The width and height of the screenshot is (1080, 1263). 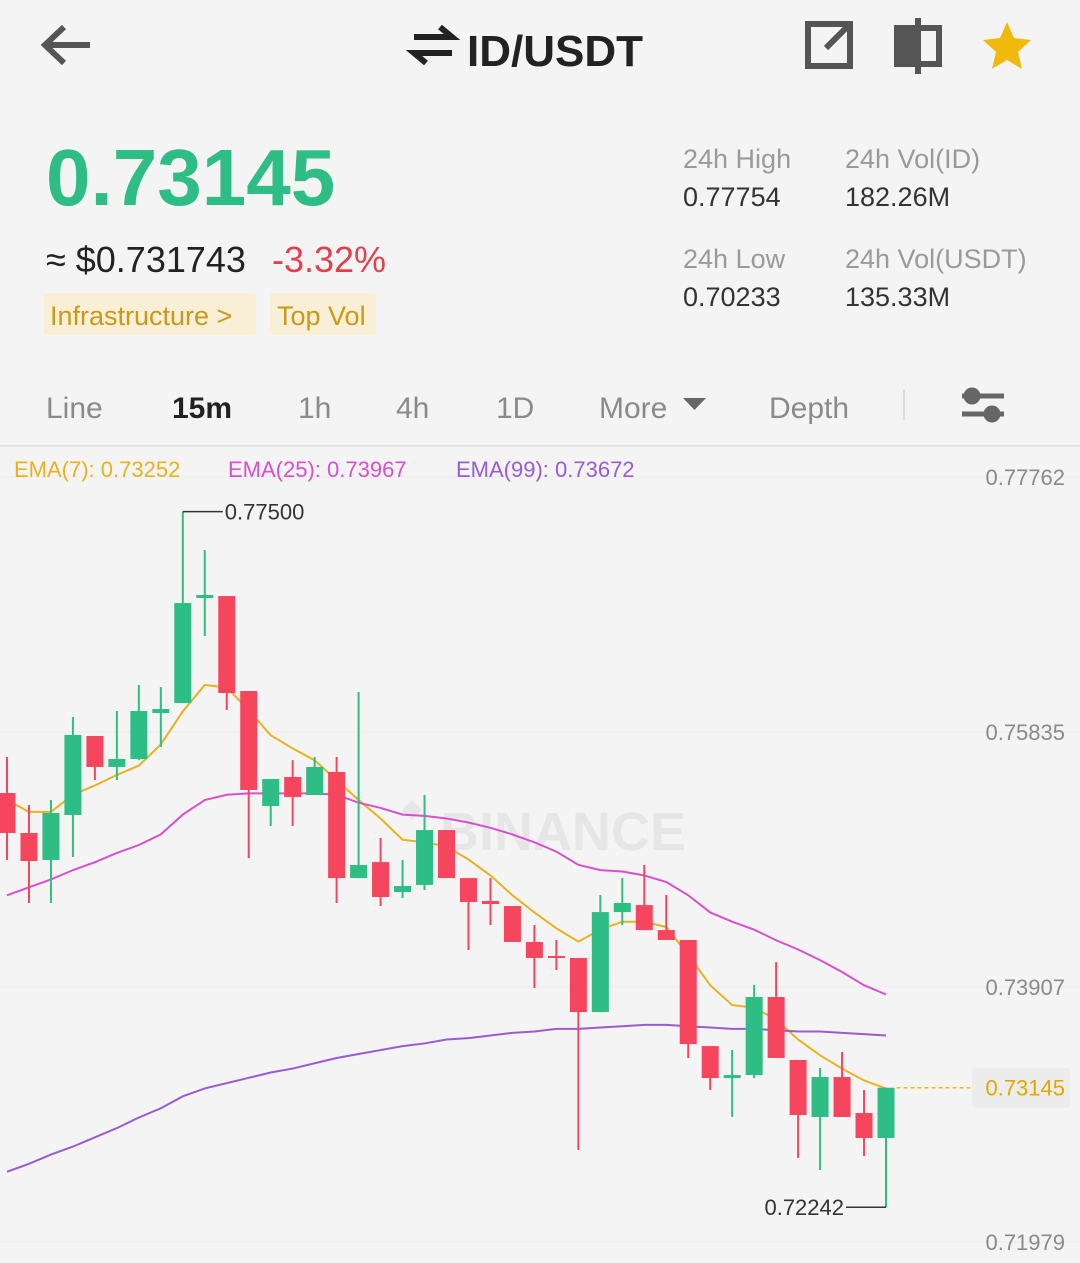 What do you see at coordinates (202, 408) in the screenshot?
I see `tab-active: 15m` at bounding box center [202, 408].